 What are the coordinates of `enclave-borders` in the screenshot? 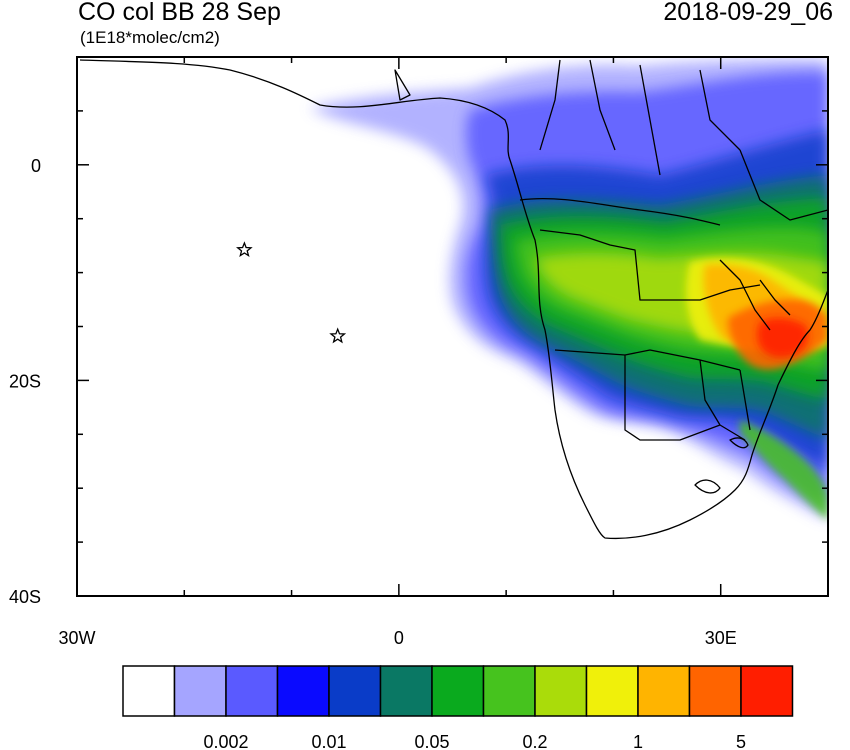 It's located at (721, 465).